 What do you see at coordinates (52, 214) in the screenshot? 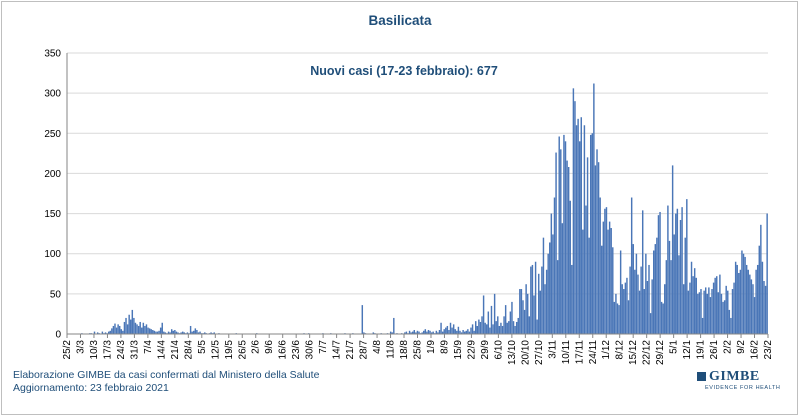
I see `y-tick-label: 150` at bounding box center [52, 214].